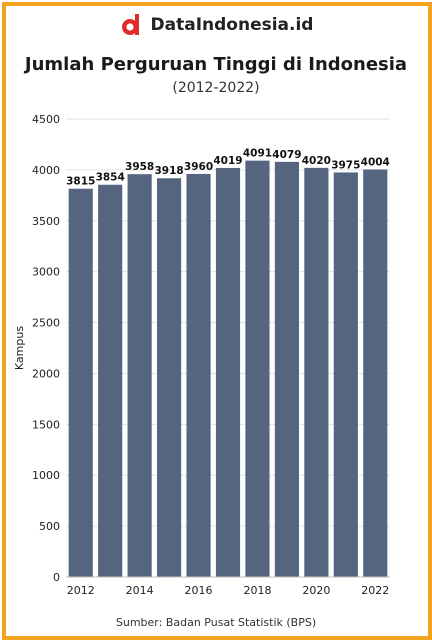 This screenshot has height=640, width=432. I want to click on data-label: 4079, so click(286, 155).